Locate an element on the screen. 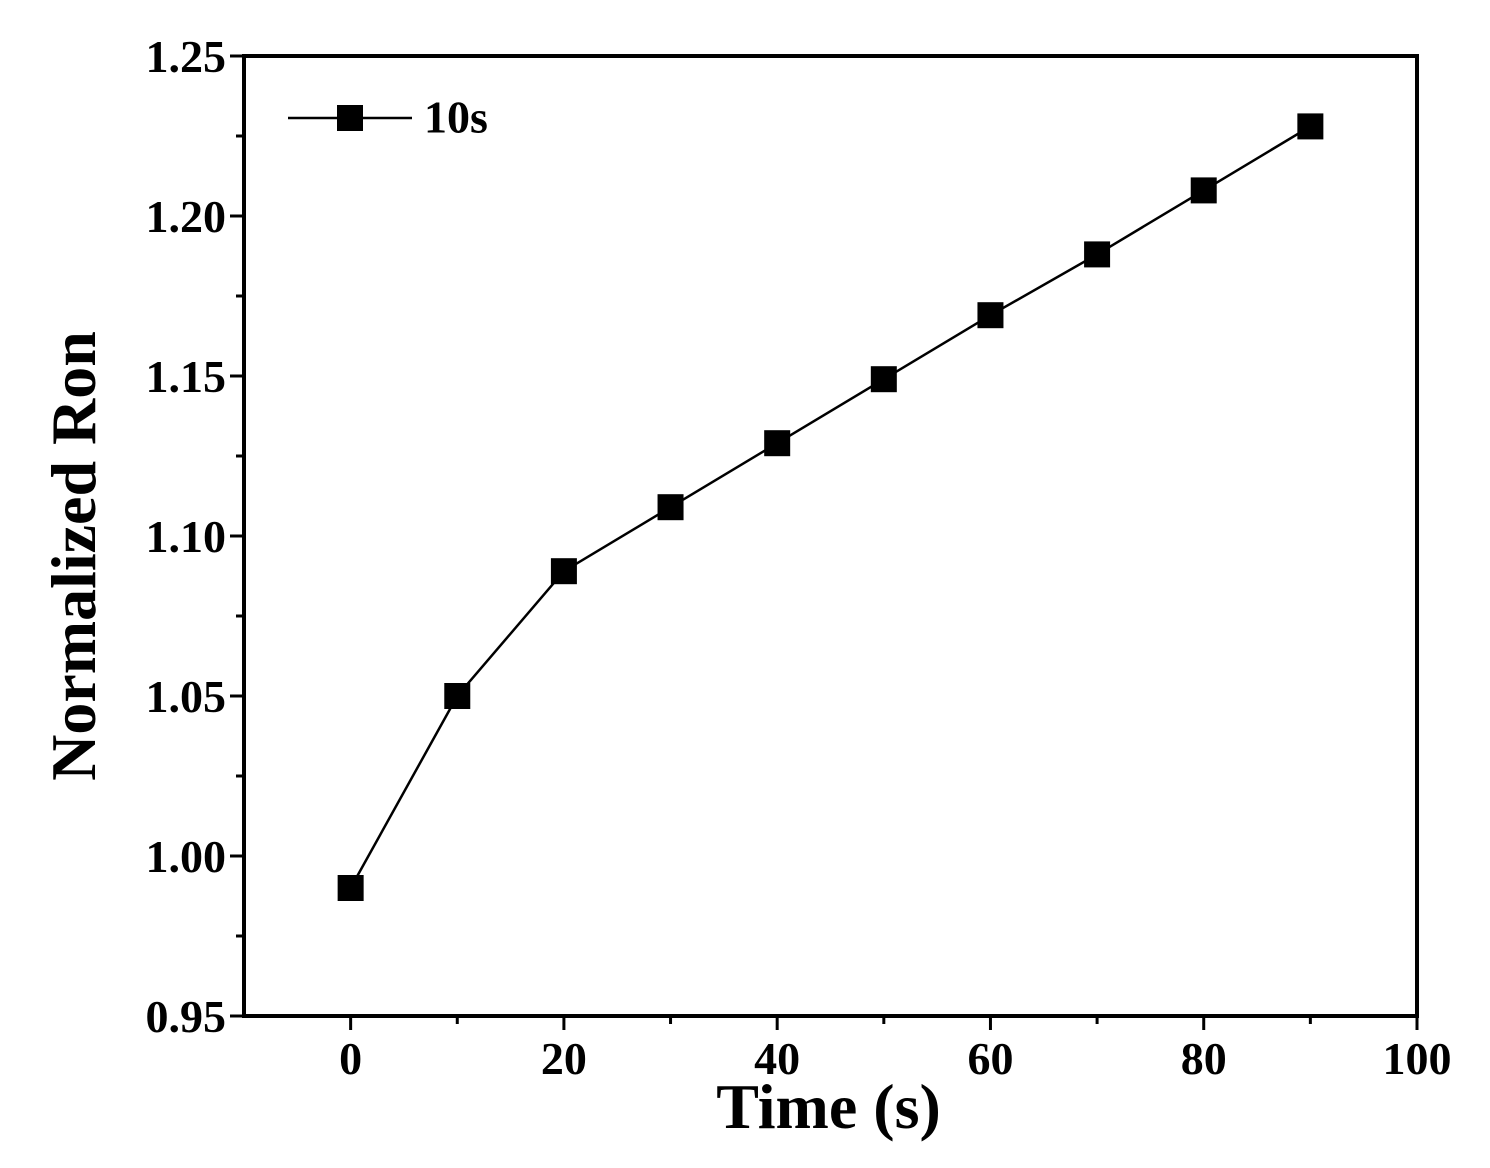 The width and height of the screenshot is (1490, 1168). x-tick-label: 20 is located at coordinates (564, 1058).